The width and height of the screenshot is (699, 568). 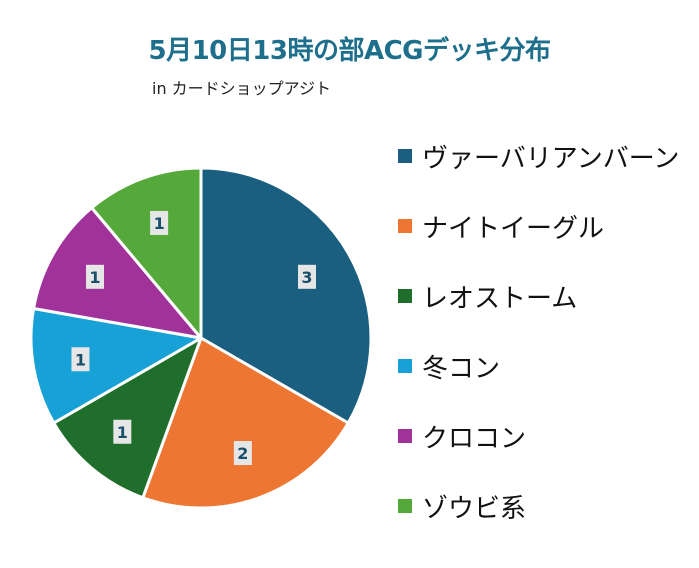 I want to click on data-label-3: 1, so click(x=122, y=431).